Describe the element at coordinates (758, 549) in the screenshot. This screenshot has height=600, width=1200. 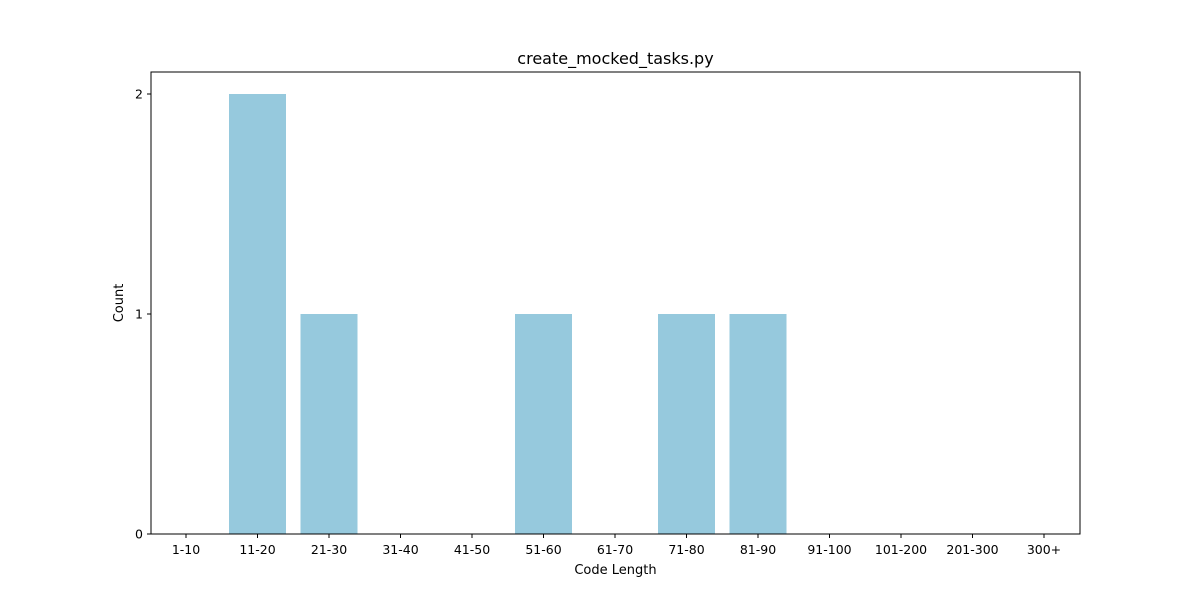
I see `x-tick-label: 81-90` at that location.